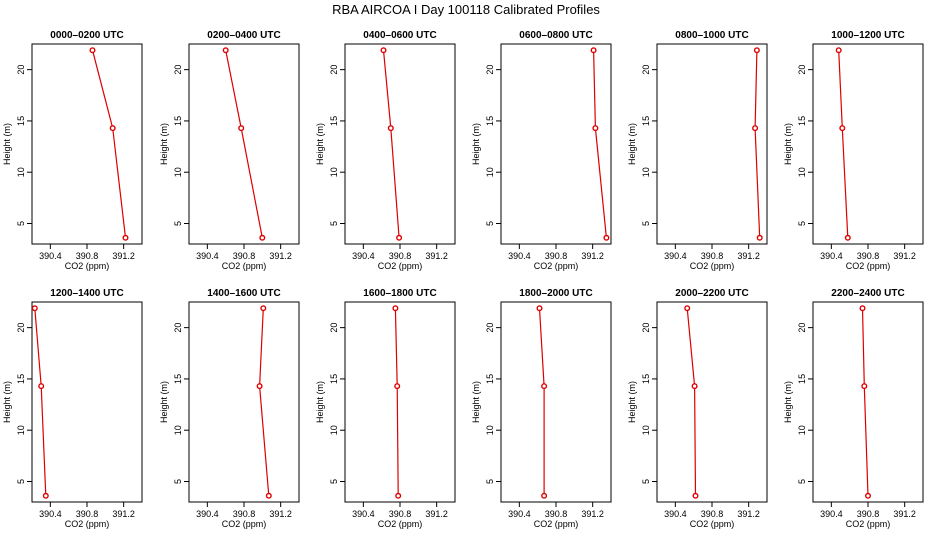 The height and width of the screenshot is (540, 936). What do you see at coordinates (86, 35) in the screenshot?
I see `panel-title: 0000–0200 UTC` at bounding box center [86, 35].